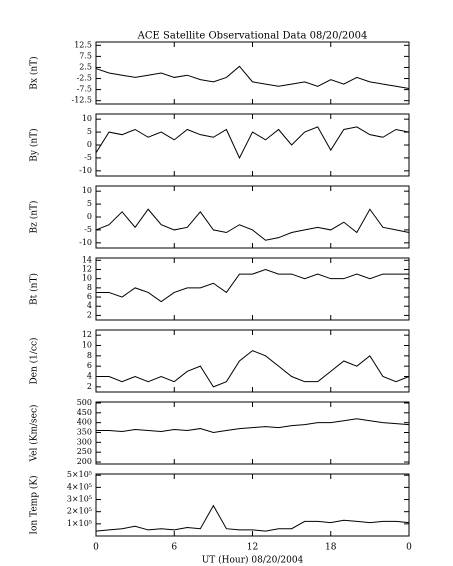 This screenshot has height=566, width=453. Describe the element at coordinates (79, 486) in the screenshot. I see `y-tick-label: 4×10⁵` at that location.